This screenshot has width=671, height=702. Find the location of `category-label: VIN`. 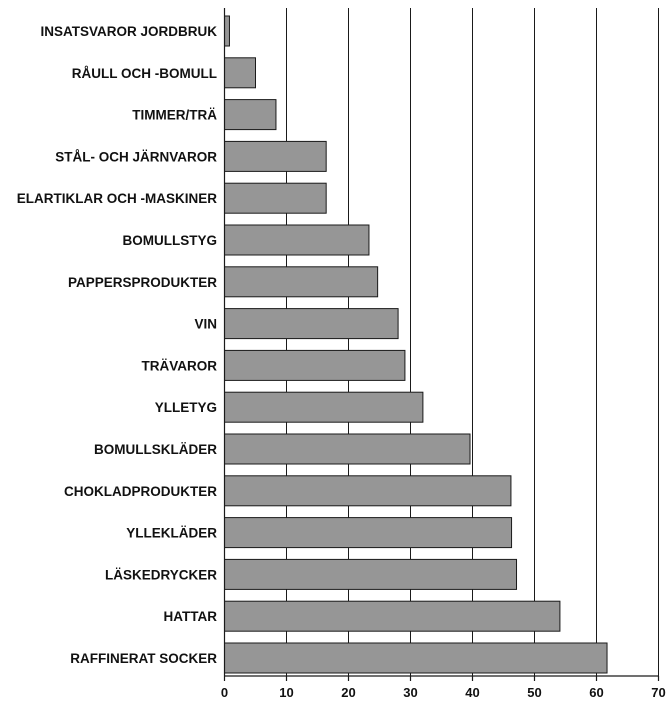

category-label: VIN is located at coordinates (205, 324).